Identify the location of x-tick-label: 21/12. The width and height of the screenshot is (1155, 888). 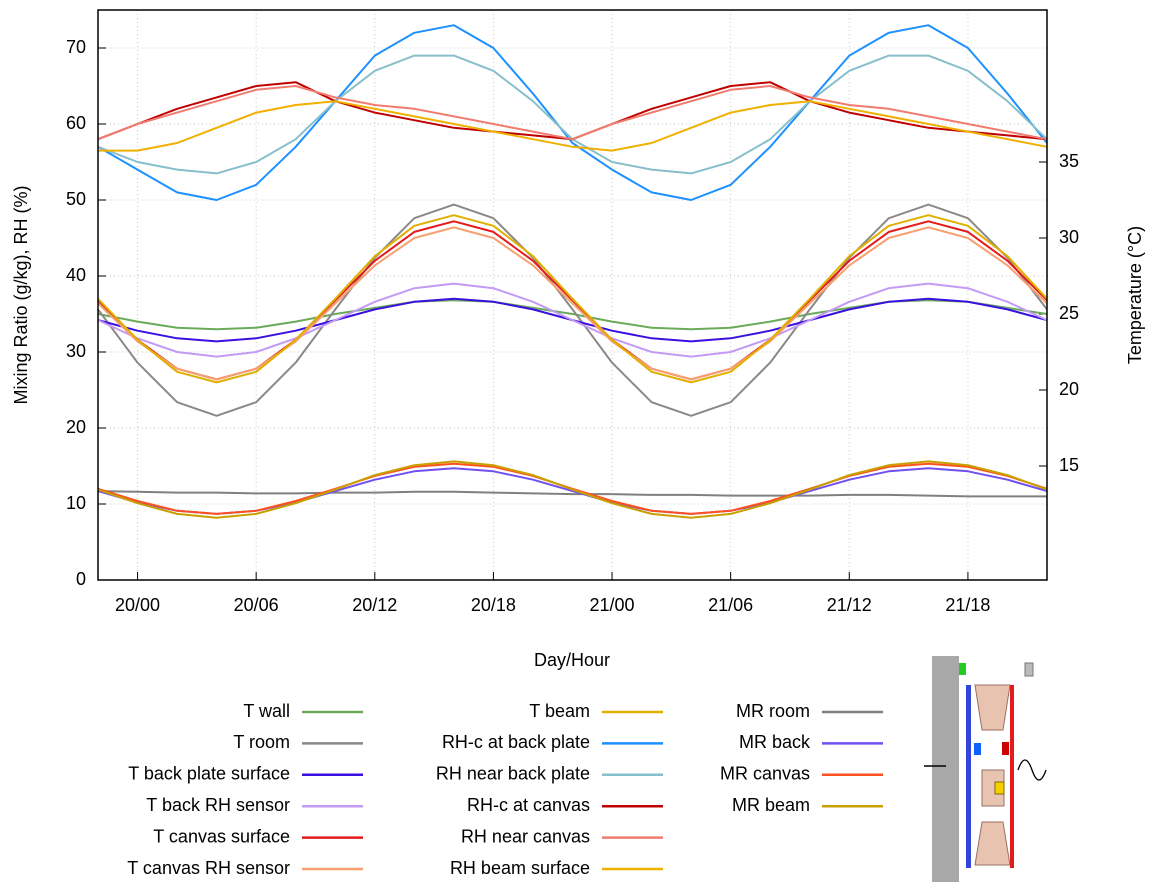
(849, 605).